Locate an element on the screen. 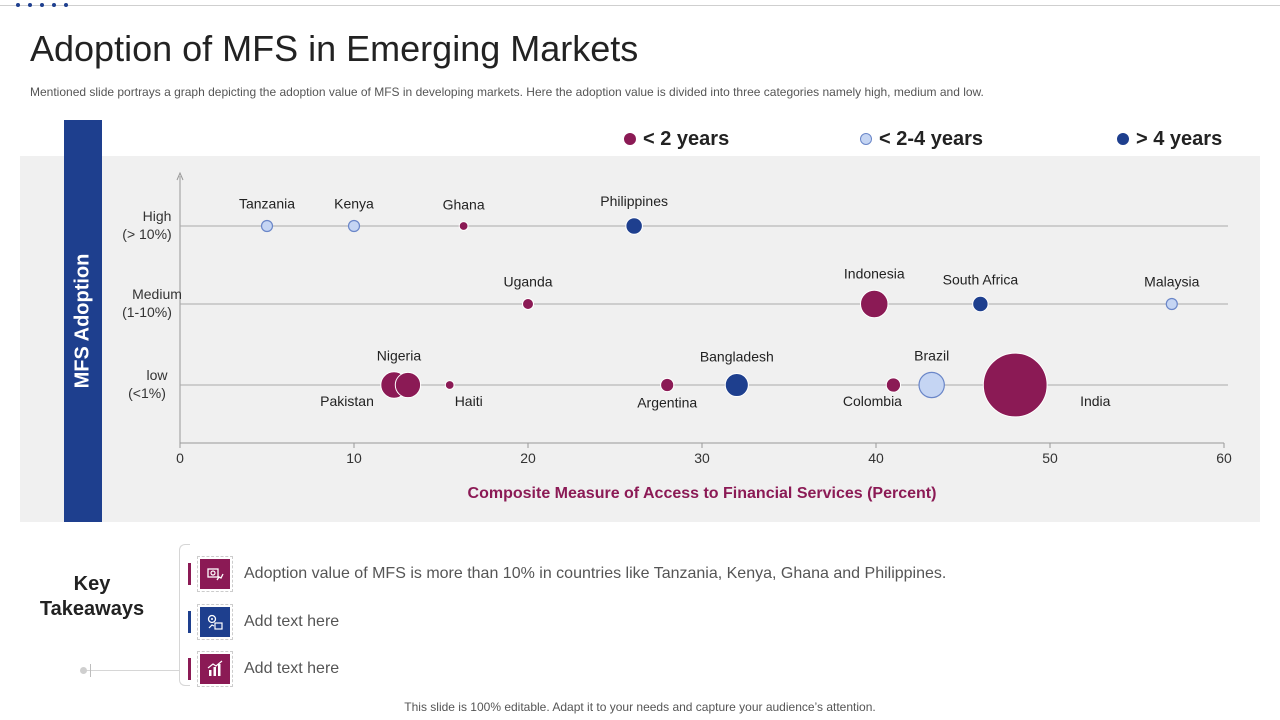 This screenshot has height=720, width=1280. data-point-label: Philippines is located at coordinates (634, 201).